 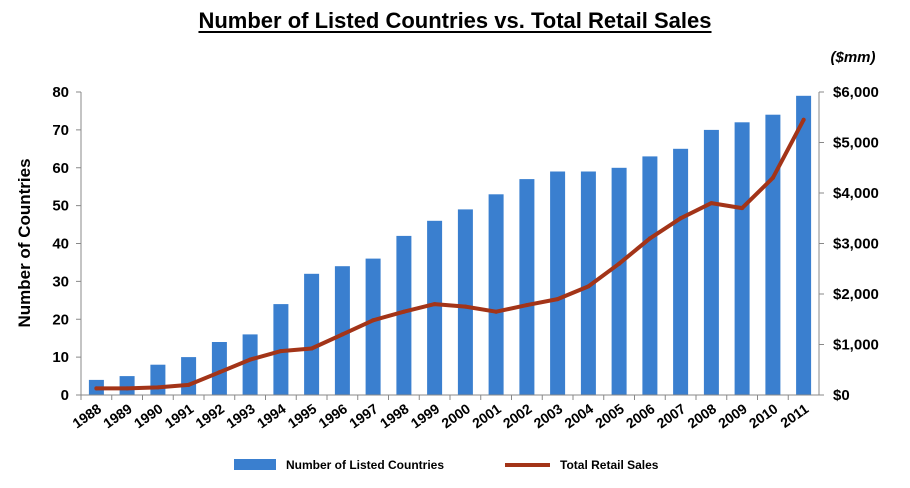 What do you see at coordinates (189, 376) in the screenshot?
I see `bar-1991` at bounding box center [189, 376].